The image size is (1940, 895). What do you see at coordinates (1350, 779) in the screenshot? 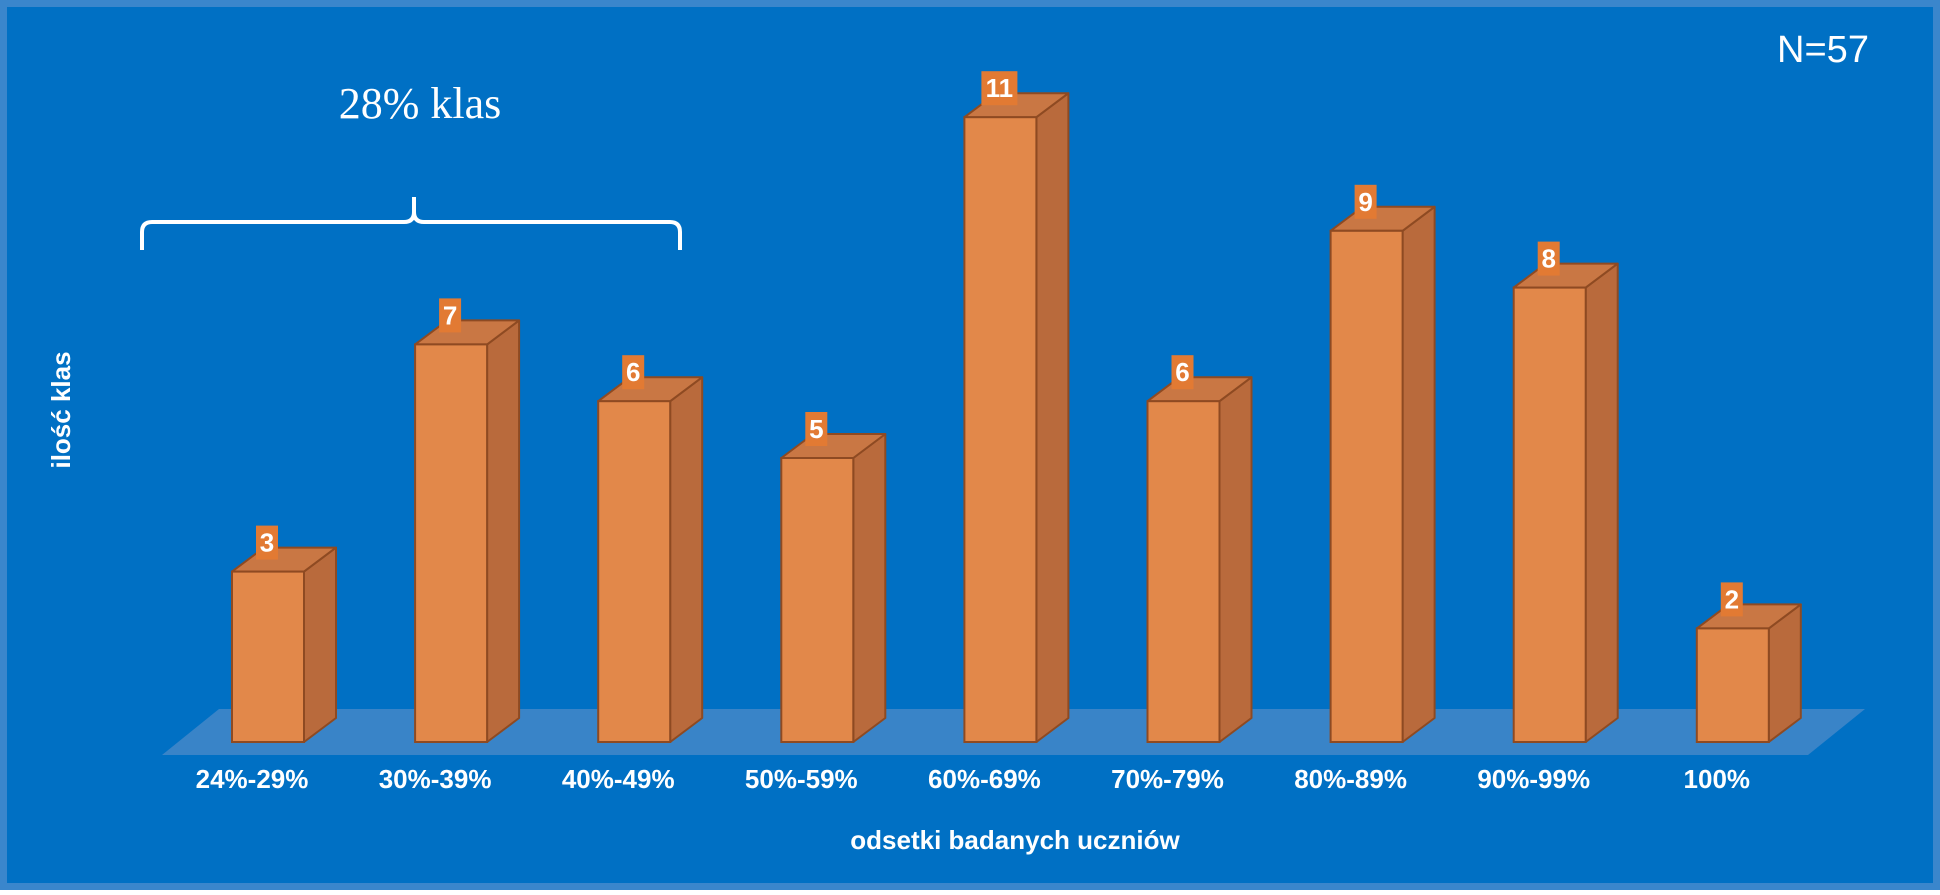
I see `category-label: 80%-89%` at bounding box center [1350, 779].